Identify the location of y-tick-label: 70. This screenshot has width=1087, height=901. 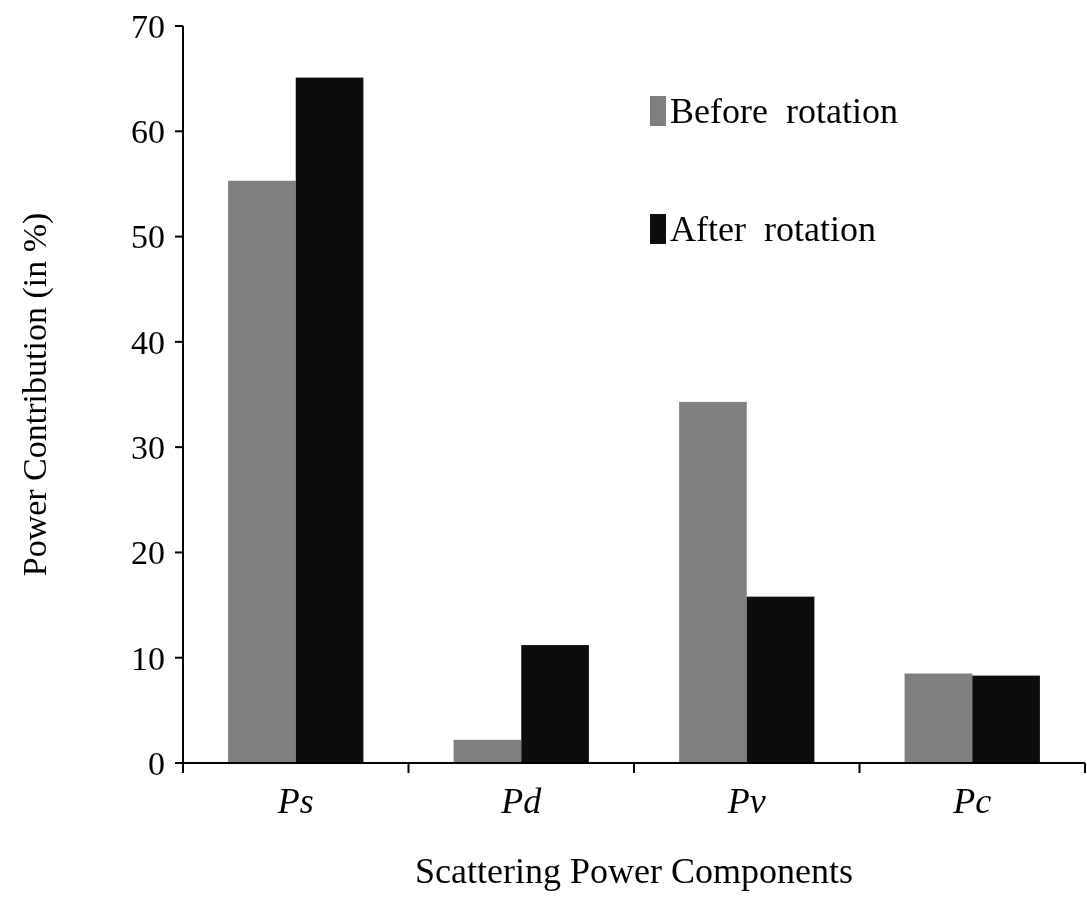
(148, 26).